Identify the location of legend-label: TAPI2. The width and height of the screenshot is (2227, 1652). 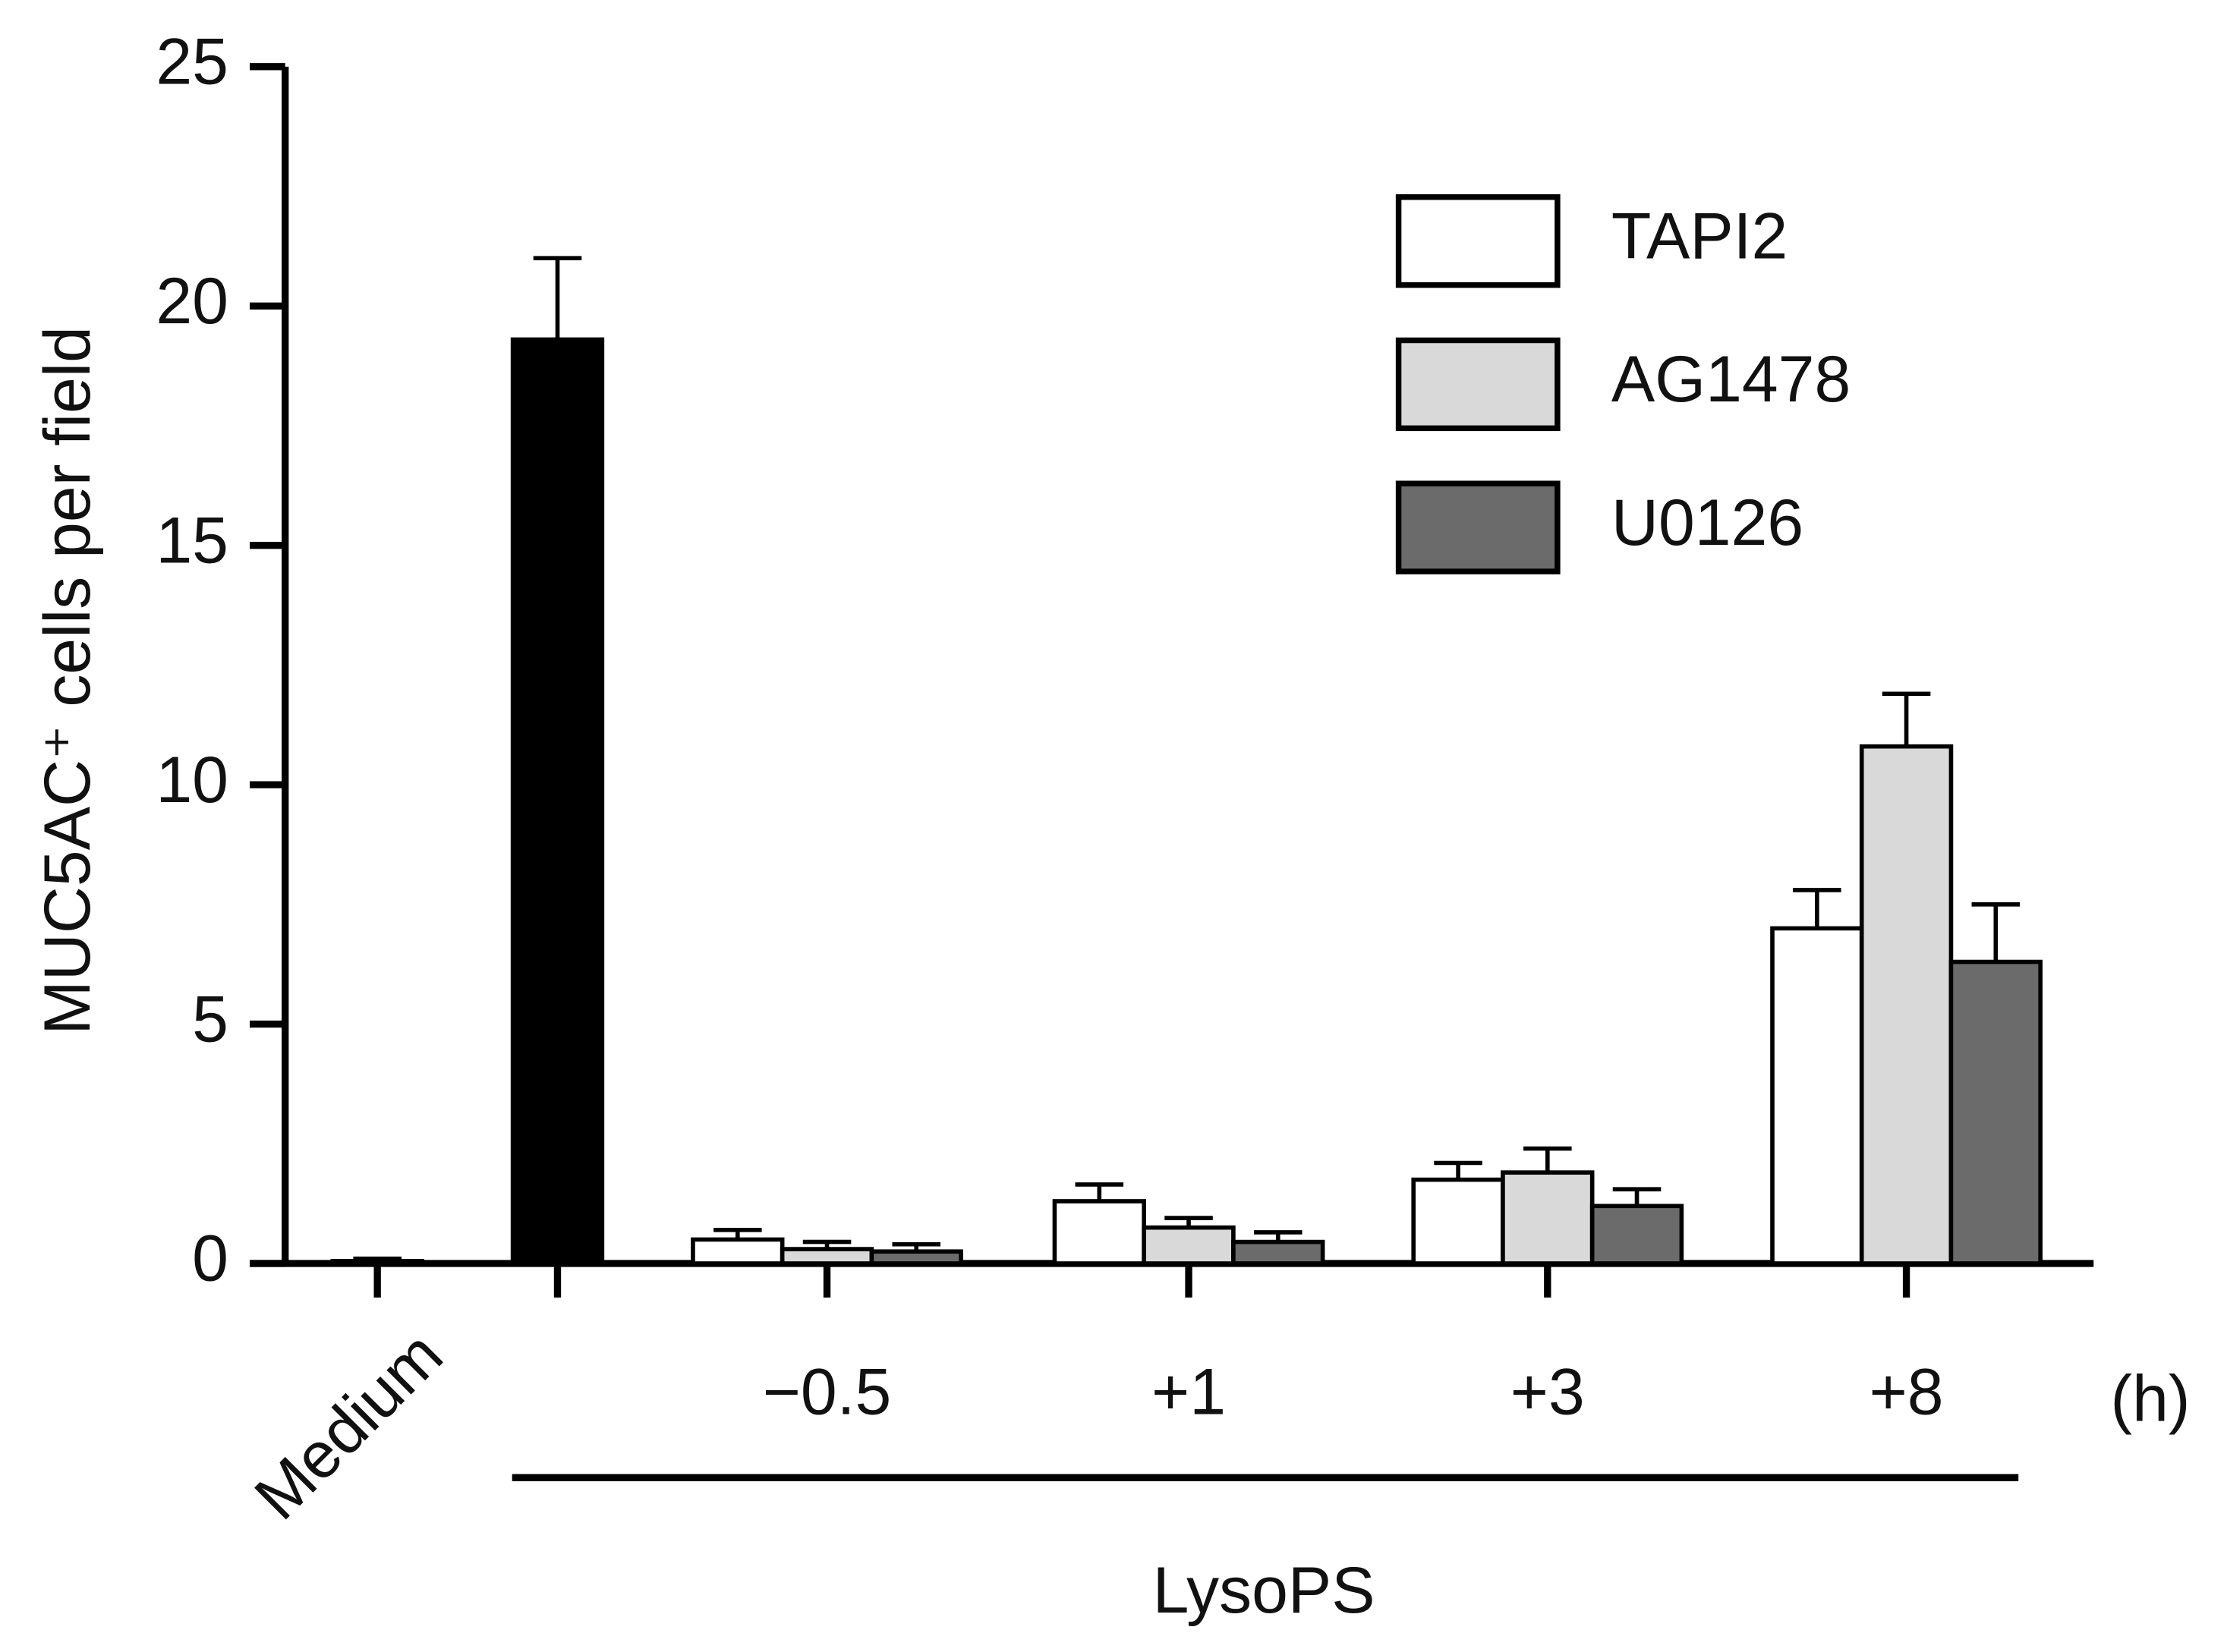
(1699, 236).